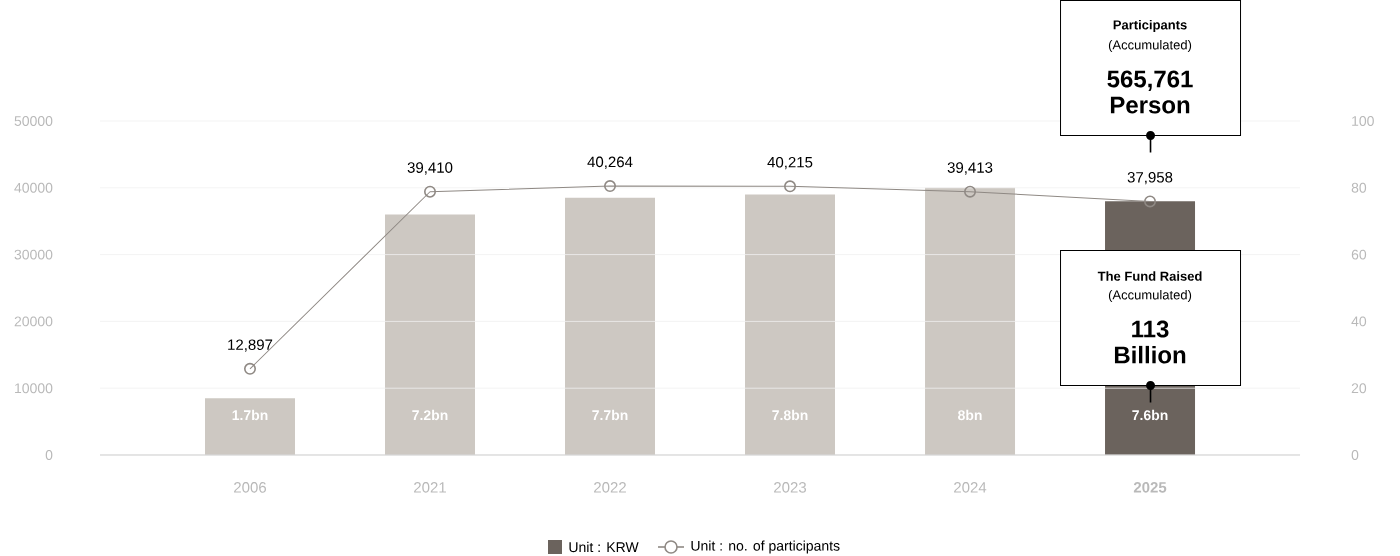 The image size is (1400, 556). Describe the element at coordinates (1150, 415) in the screenshot. I see `annotation: 7.6bn` at that location.